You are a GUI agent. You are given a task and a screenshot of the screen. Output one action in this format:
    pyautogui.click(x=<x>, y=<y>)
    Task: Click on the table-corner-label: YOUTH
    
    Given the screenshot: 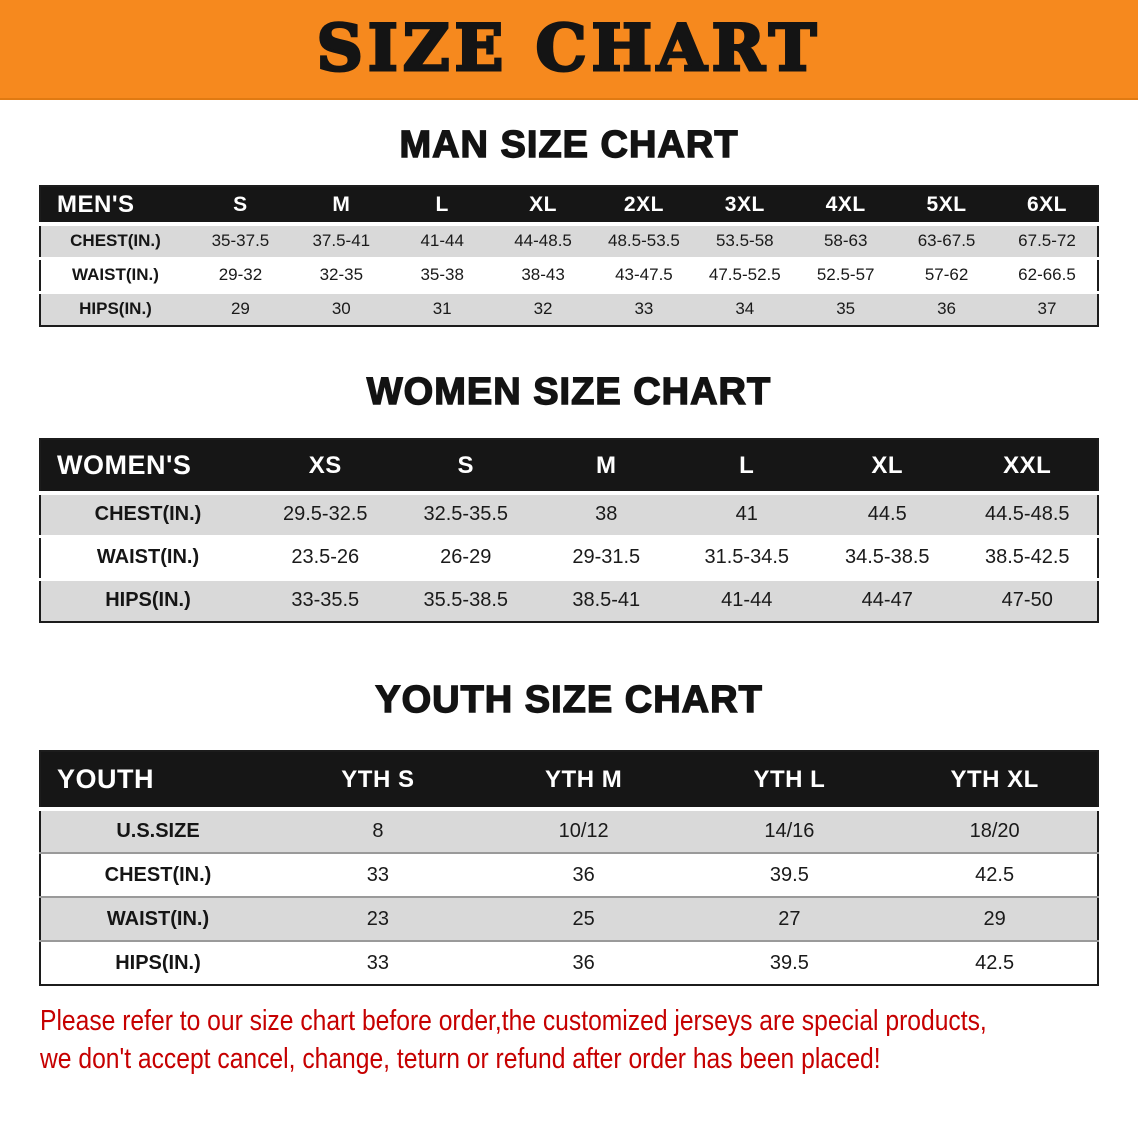 What is the action you would take?
    pyautogui.click(x=157, y=781)
    